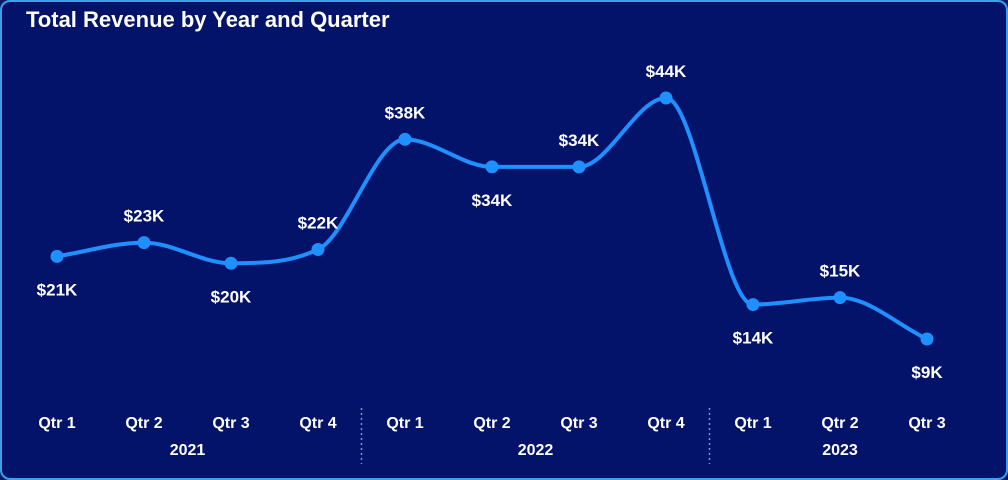 The width and height of the screenshot is (1008, 480). What do you see at coordinates (666, 71) in the screenshot?
I see `data-label-8: $44K` at bounding box center [666, 71].